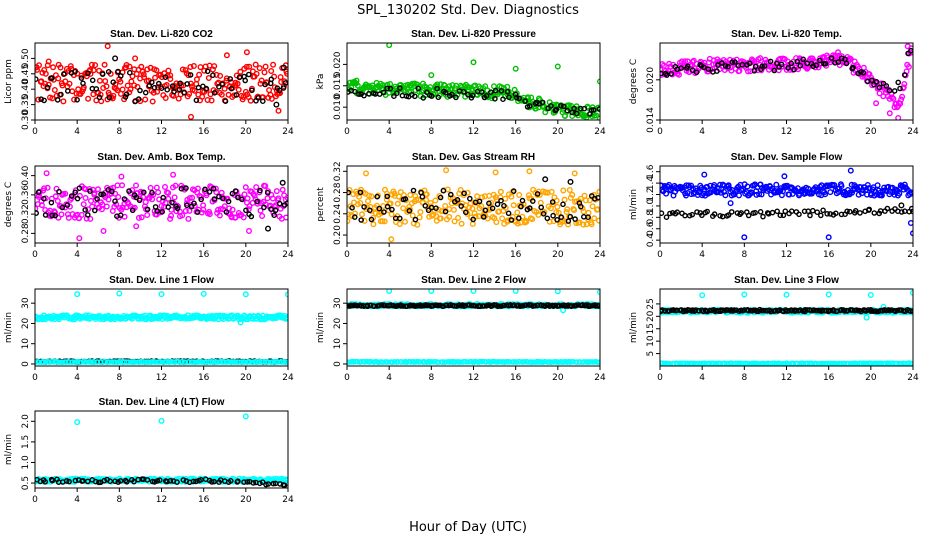  Describe the element at coordinates (473, 378) in the screenshot. I see `x-tick-label: 12` at that location.